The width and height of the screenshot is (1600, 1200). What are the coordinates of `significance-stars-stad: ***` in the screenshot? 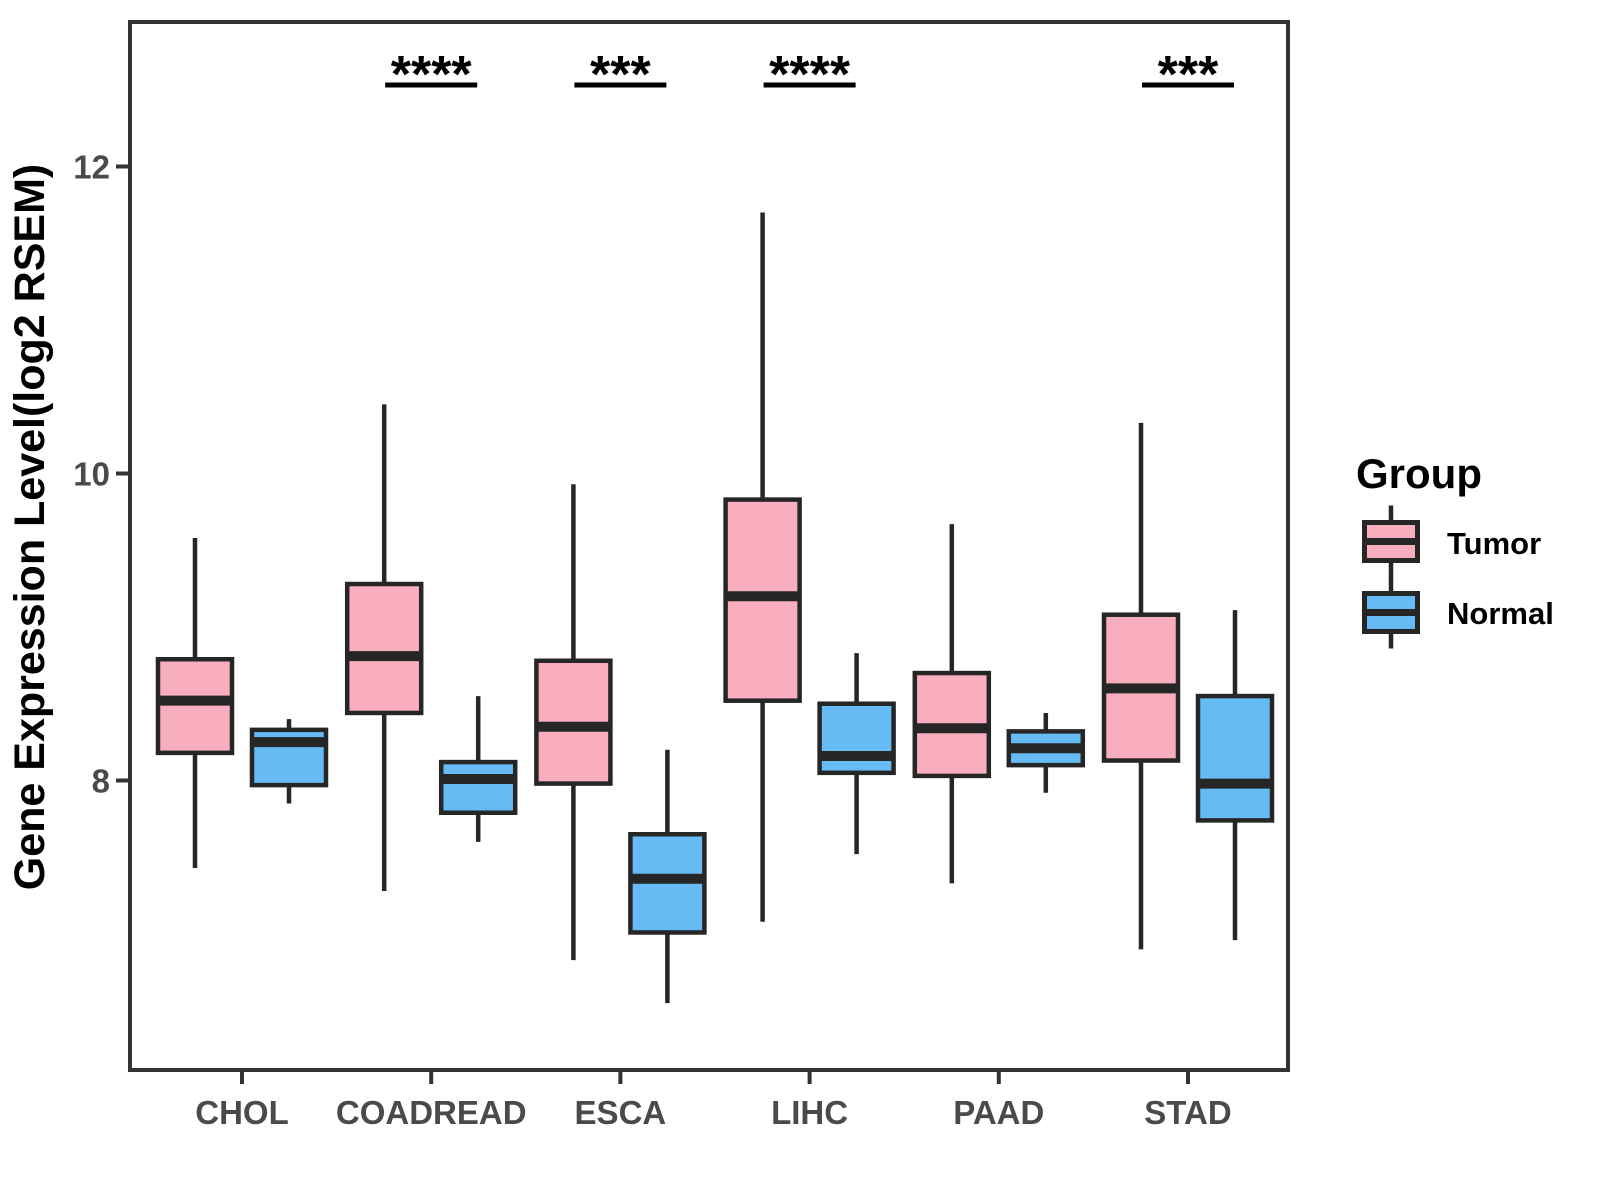 It's located at (1188, 75).